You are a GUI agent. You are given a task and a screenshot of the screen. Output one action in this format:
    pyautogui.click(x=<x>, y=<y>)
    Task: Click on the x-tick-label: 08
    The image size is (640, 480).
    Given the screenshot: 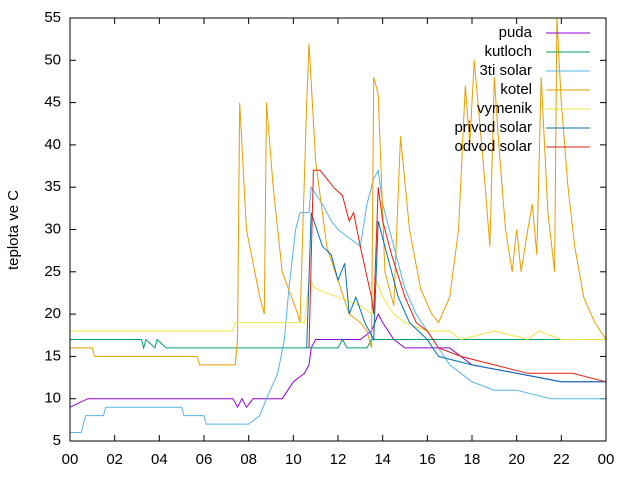 What is the action you would take?
    pyautogui.click(x=248, y=459)
    